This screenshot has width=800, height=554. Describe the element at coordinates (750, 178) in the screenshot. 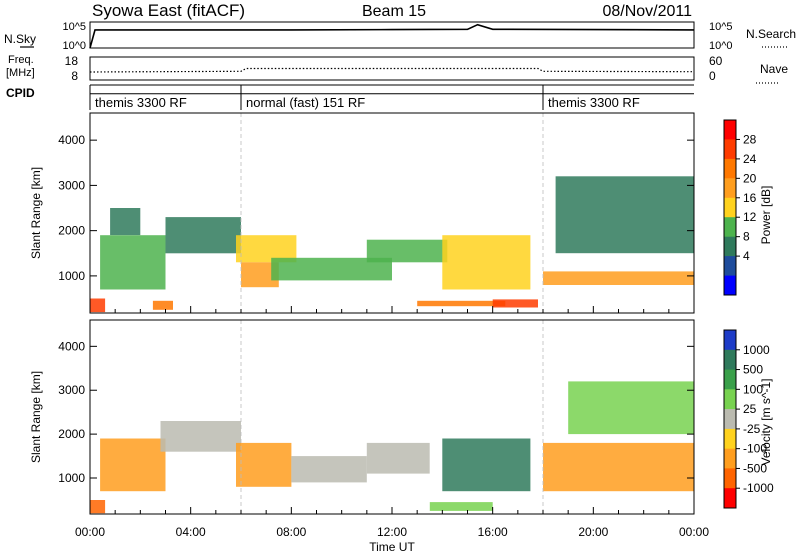

I see `power-colorbar-tick-label: 20` at that location.